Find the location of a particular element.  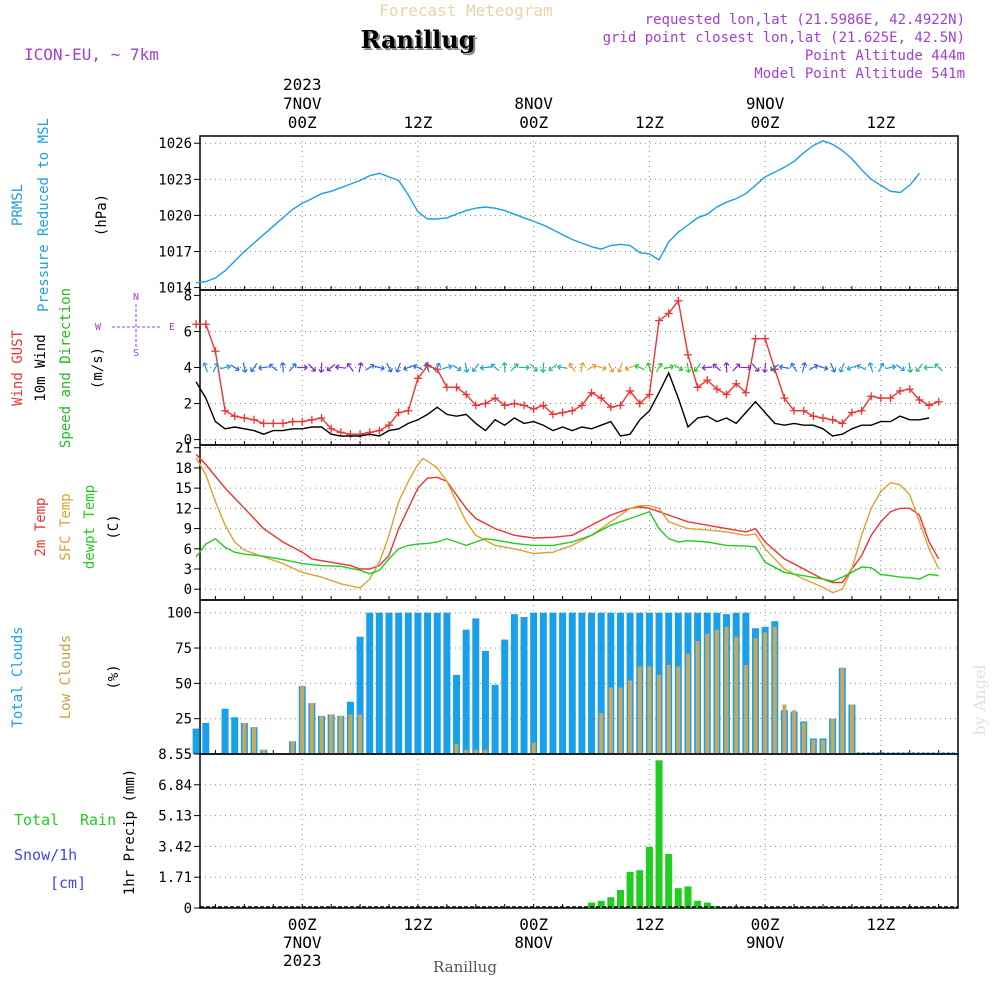

cloud-unit: (%) is located at coordinates (114, 676).